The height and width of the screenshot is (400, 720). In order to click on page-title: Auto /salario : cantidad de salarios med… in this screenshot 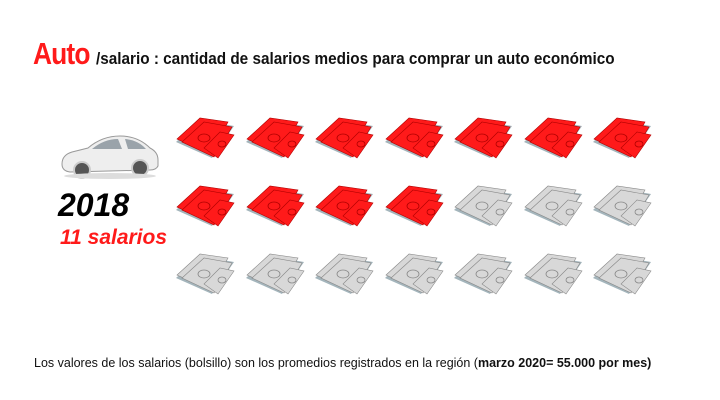, I will do `click(352, 54)`.